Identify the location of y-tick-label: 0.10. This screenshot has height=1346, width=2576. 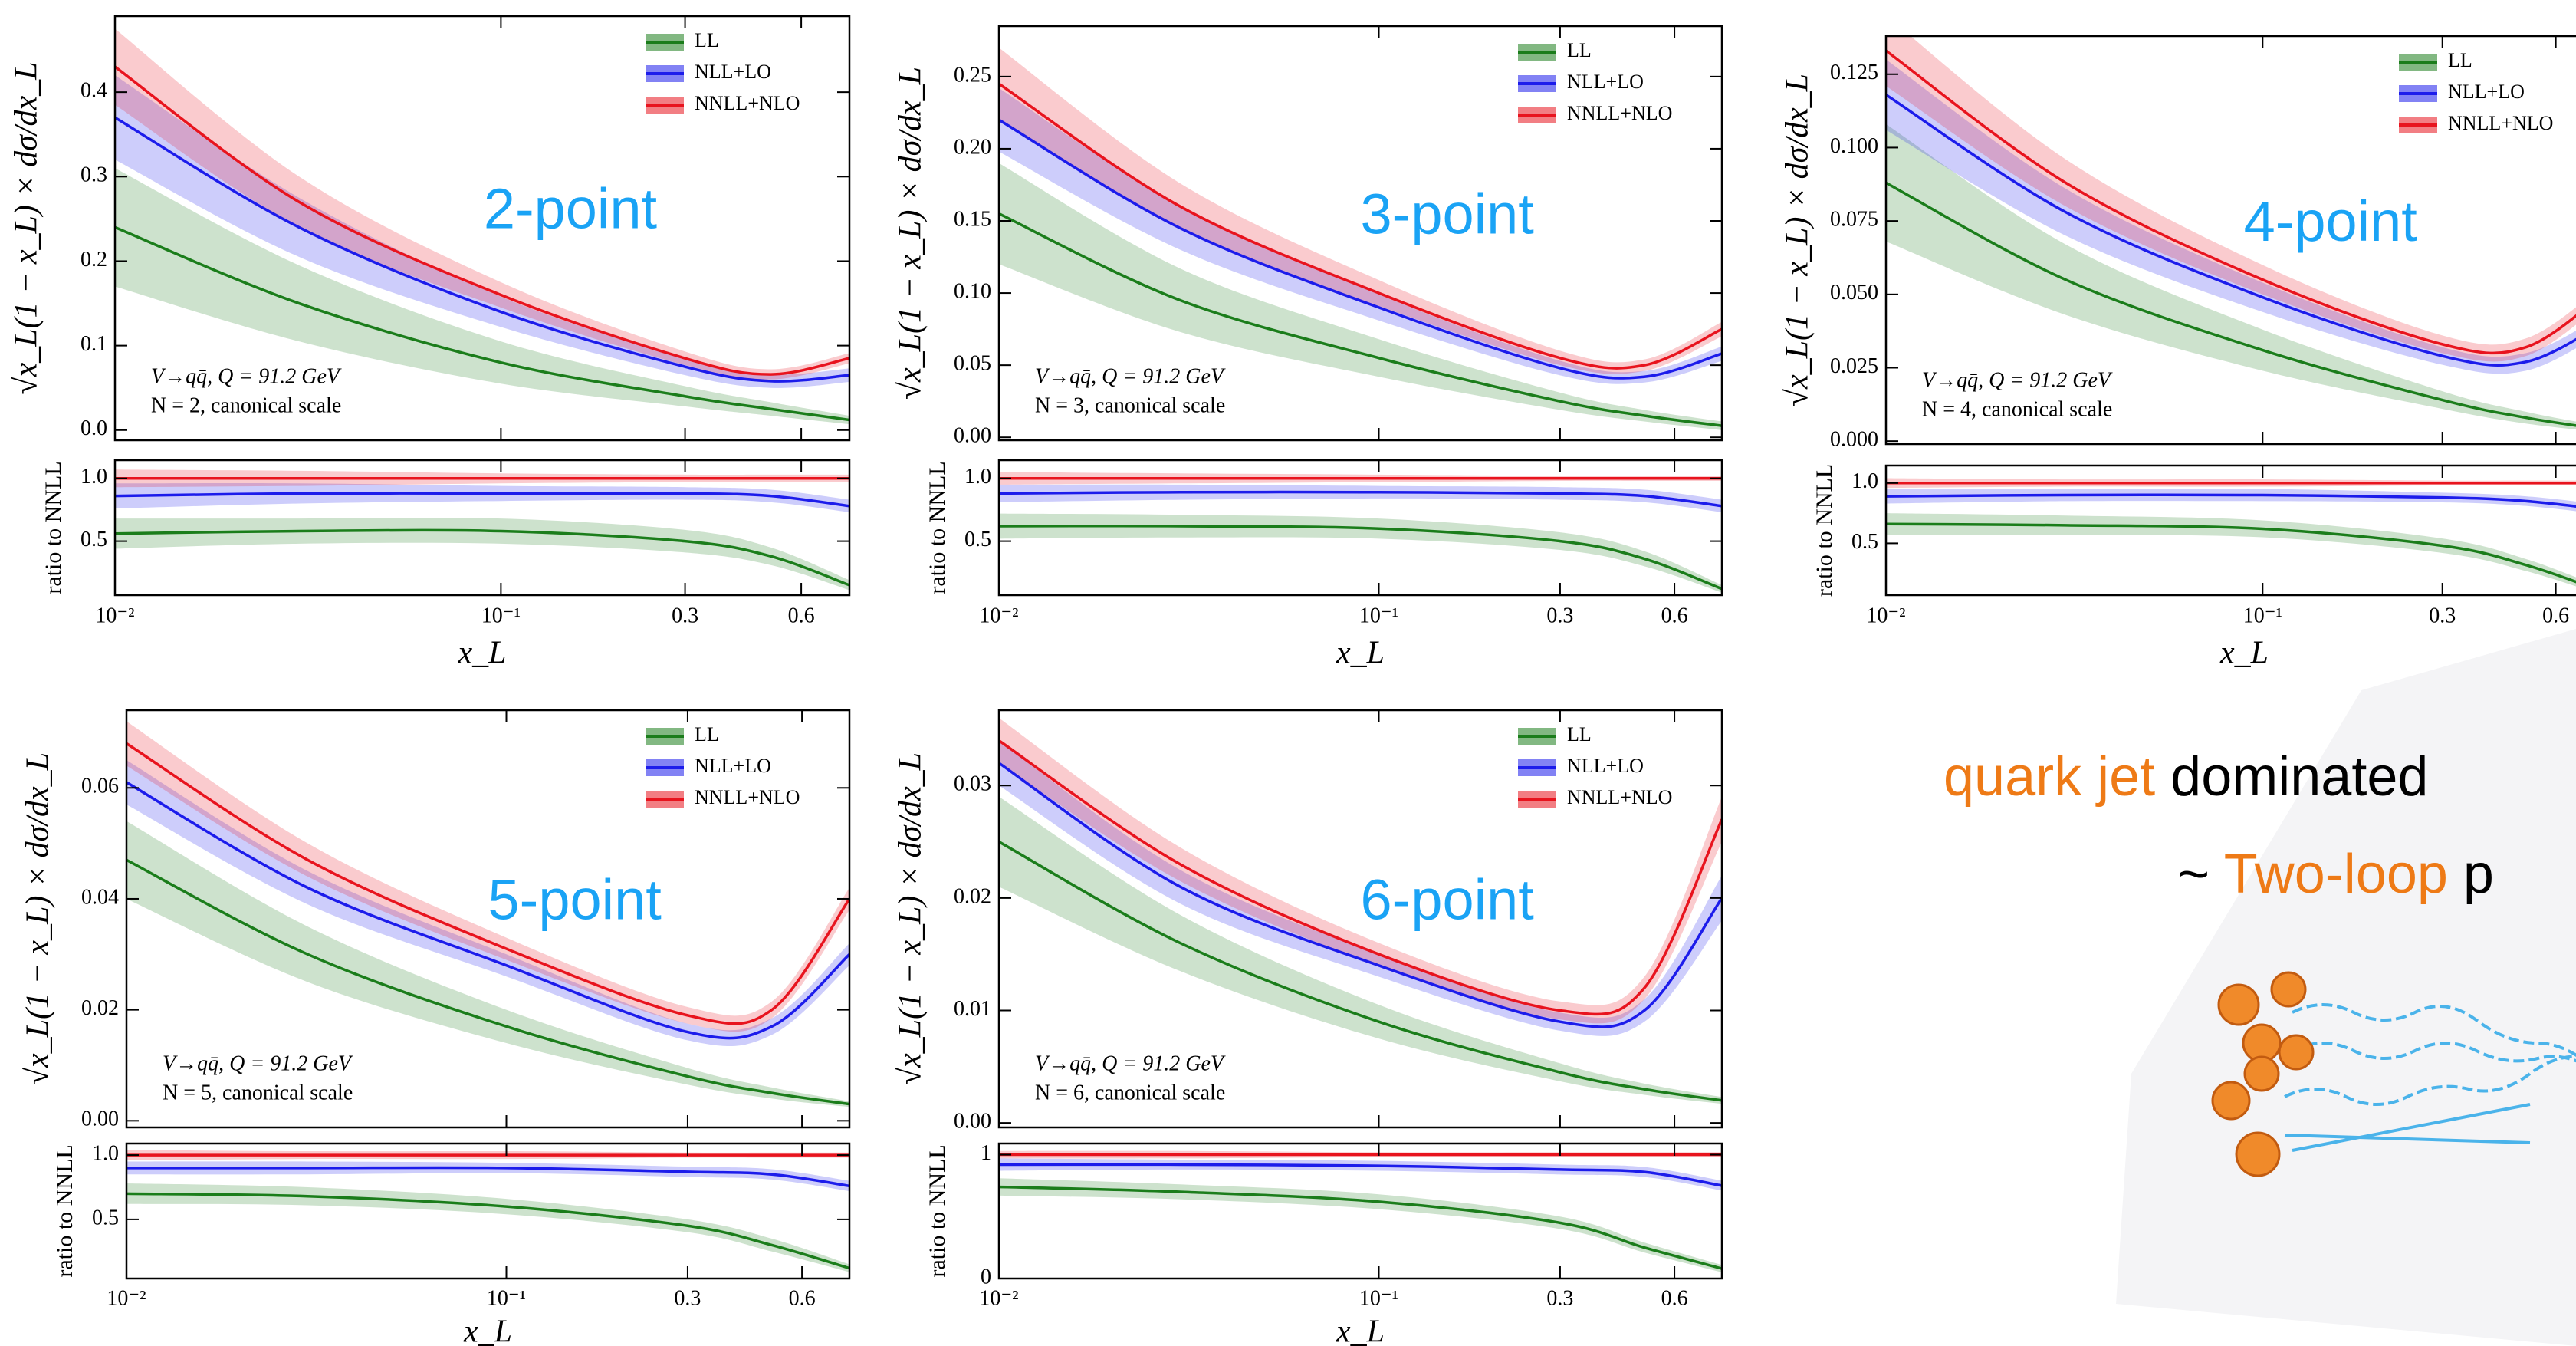
(973, 292).